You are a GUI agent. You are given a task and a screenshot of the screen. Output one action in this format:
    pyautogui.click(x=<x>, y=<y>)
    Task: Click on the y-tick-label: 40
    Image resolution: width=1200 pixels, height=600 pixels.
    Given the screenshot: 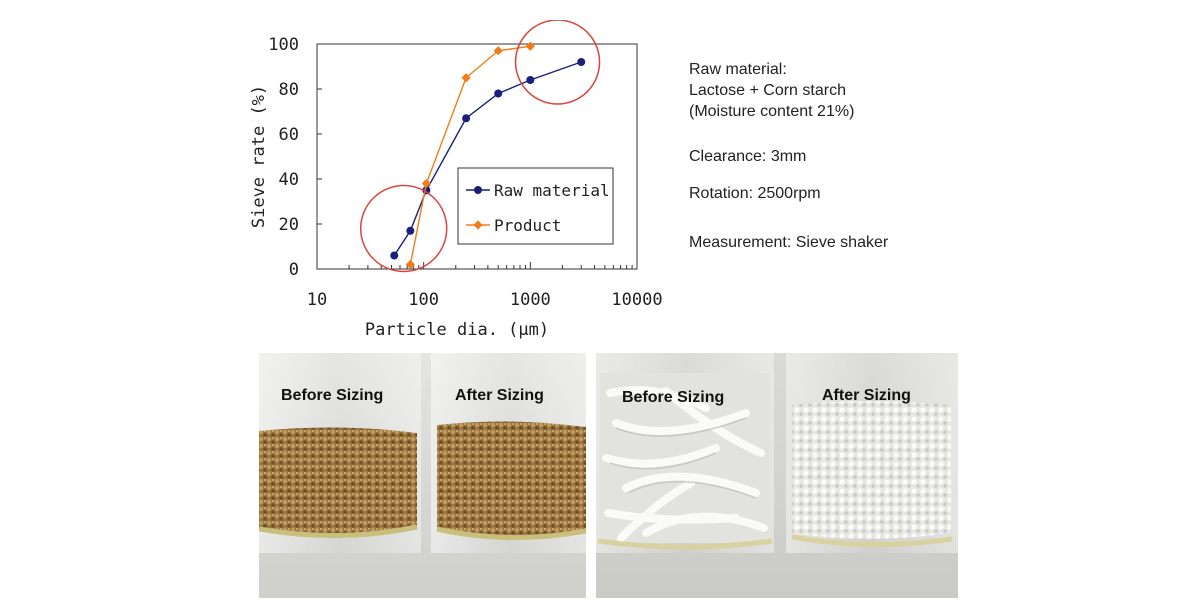 What is the action you would take?
    pyautogui.click(x=289, y=180)
    